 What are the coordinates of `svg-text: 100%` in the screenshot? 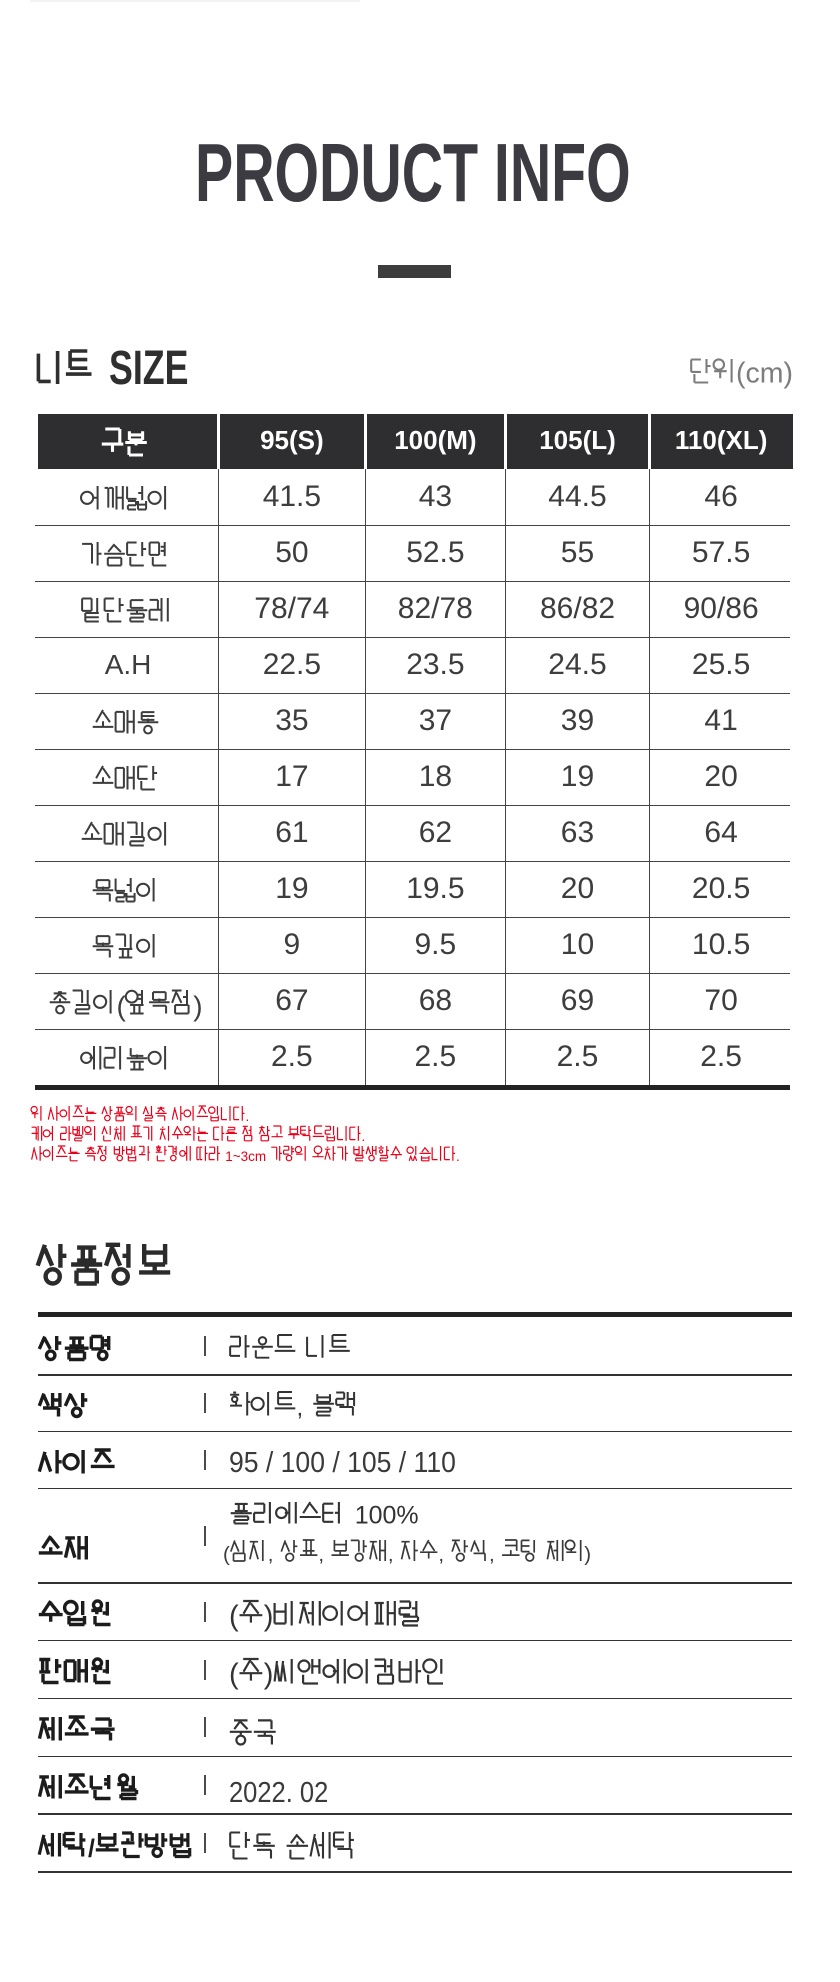 It's located at (387, 1515).